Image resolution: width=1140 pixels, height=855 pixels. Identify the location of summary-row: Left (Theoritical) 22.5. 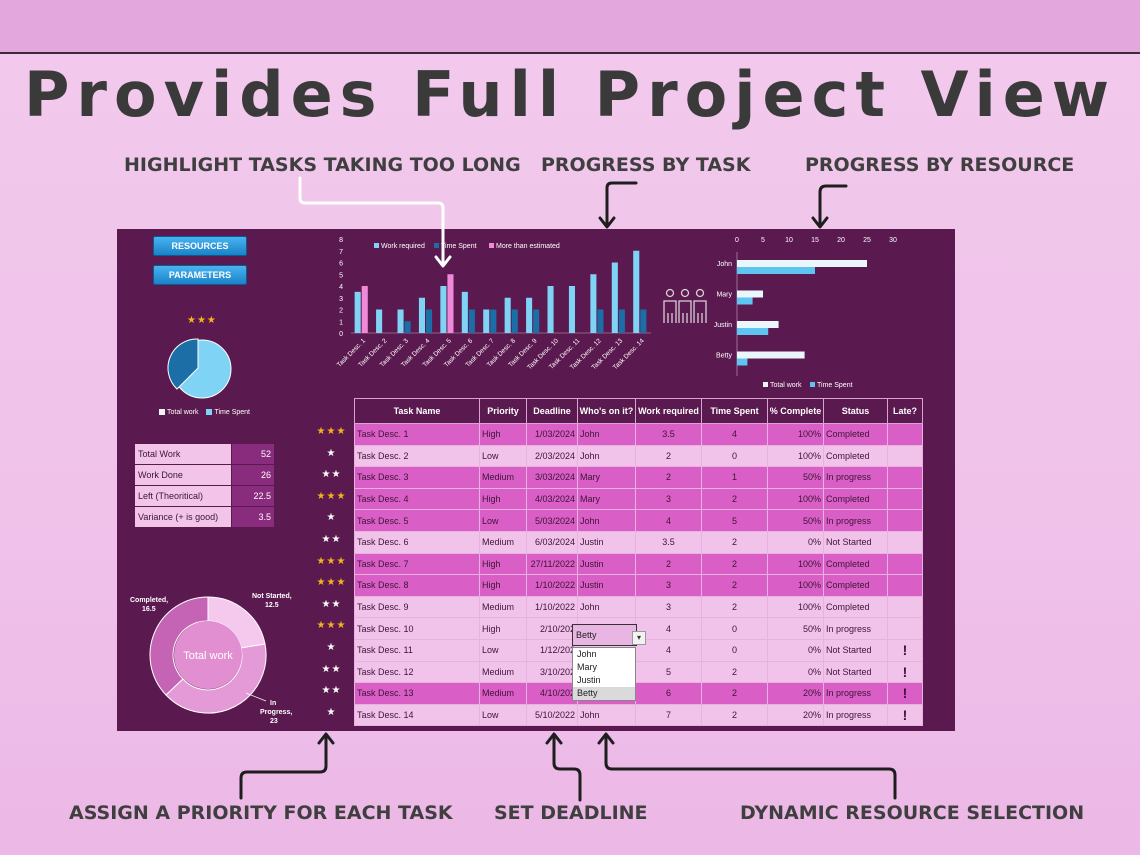
(204, 496).